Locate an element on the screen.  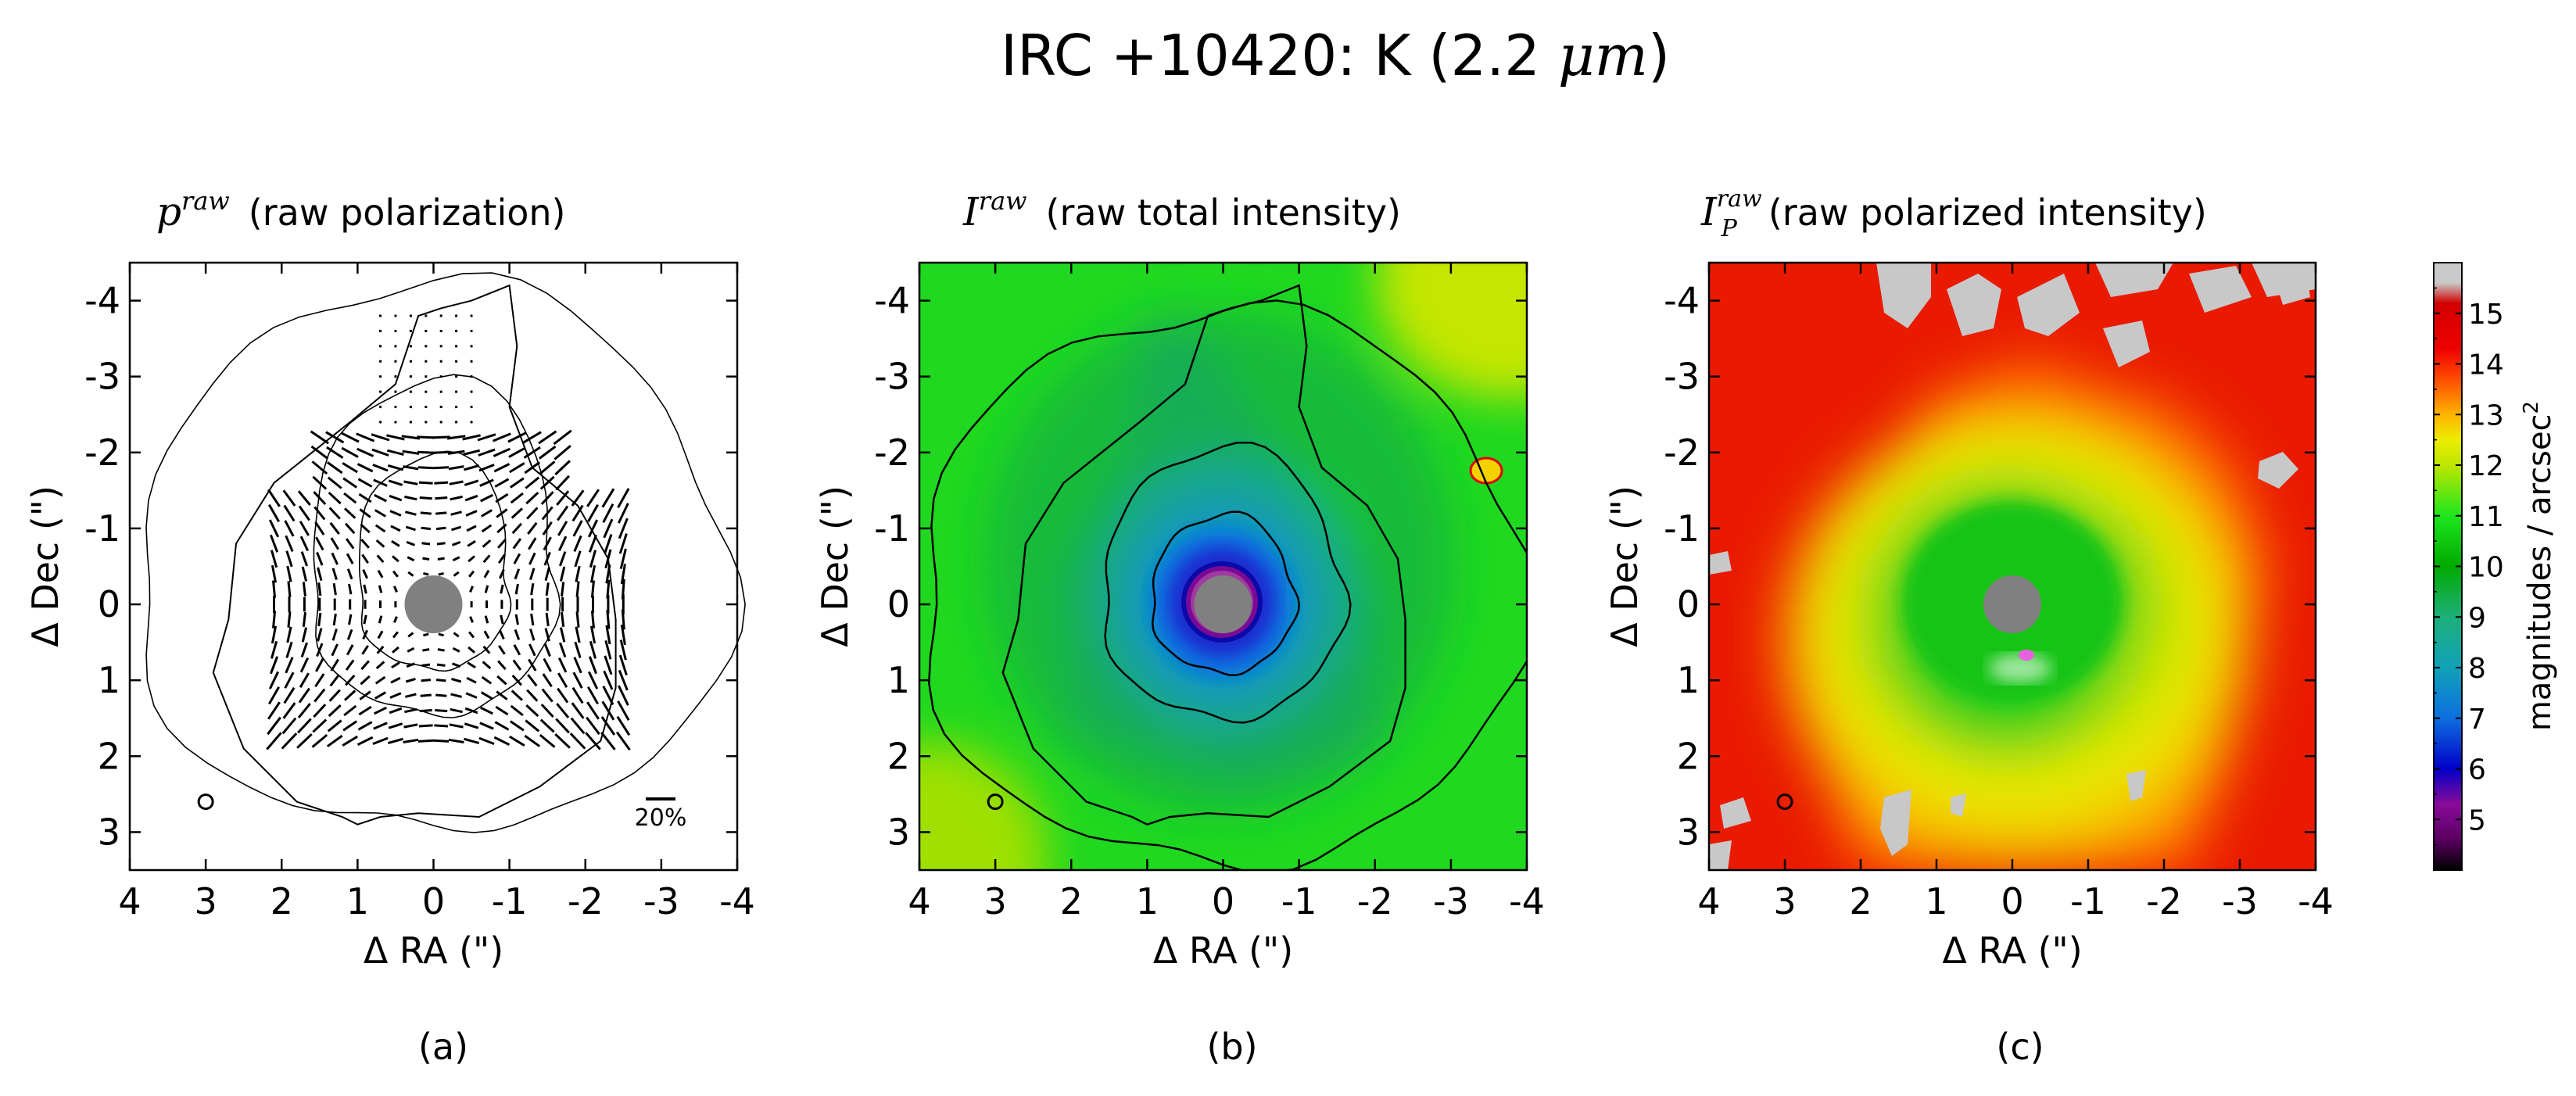
y-tick-label: -1 is located at coordinates (892, 528).